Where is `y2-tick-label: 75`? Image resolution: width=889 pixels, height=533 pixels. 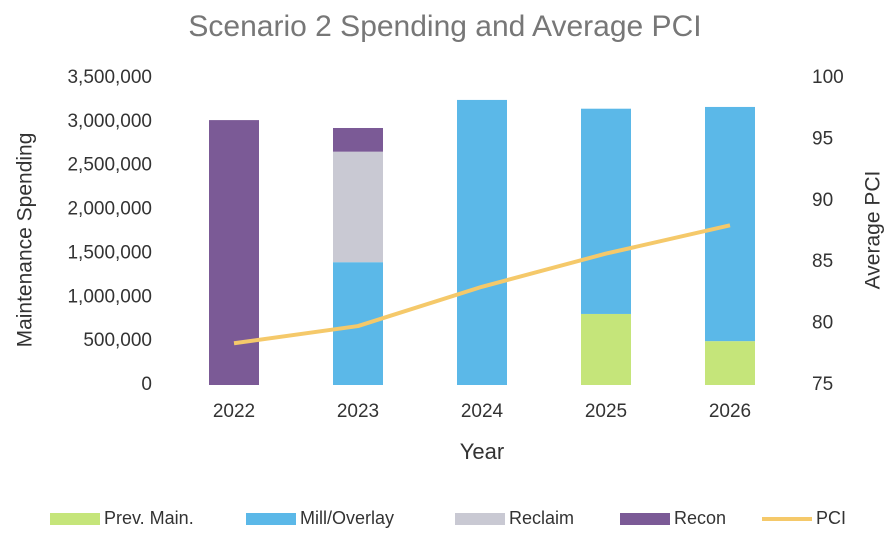
y2-tick-label: 75 is located at coordinates (822, 384).